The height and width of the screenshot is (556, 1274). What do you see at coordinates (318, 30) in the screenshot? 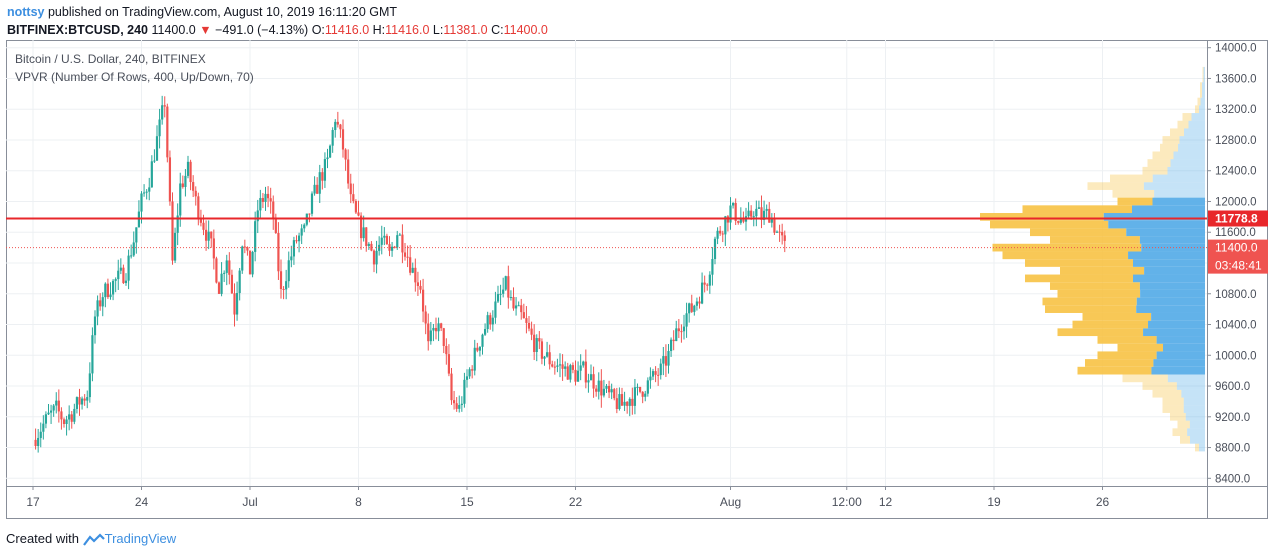
I see `open-label: O:` at bounding box center [318, 30].